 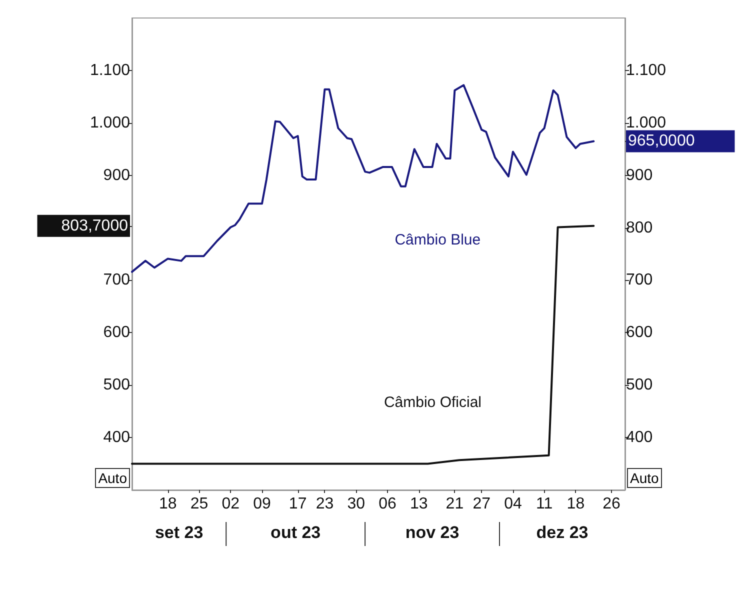 What do you see at coordinates (94, 225) in the screenshot?
I see `y-tick-label: 803,7000` at bounding box center [94, 225].